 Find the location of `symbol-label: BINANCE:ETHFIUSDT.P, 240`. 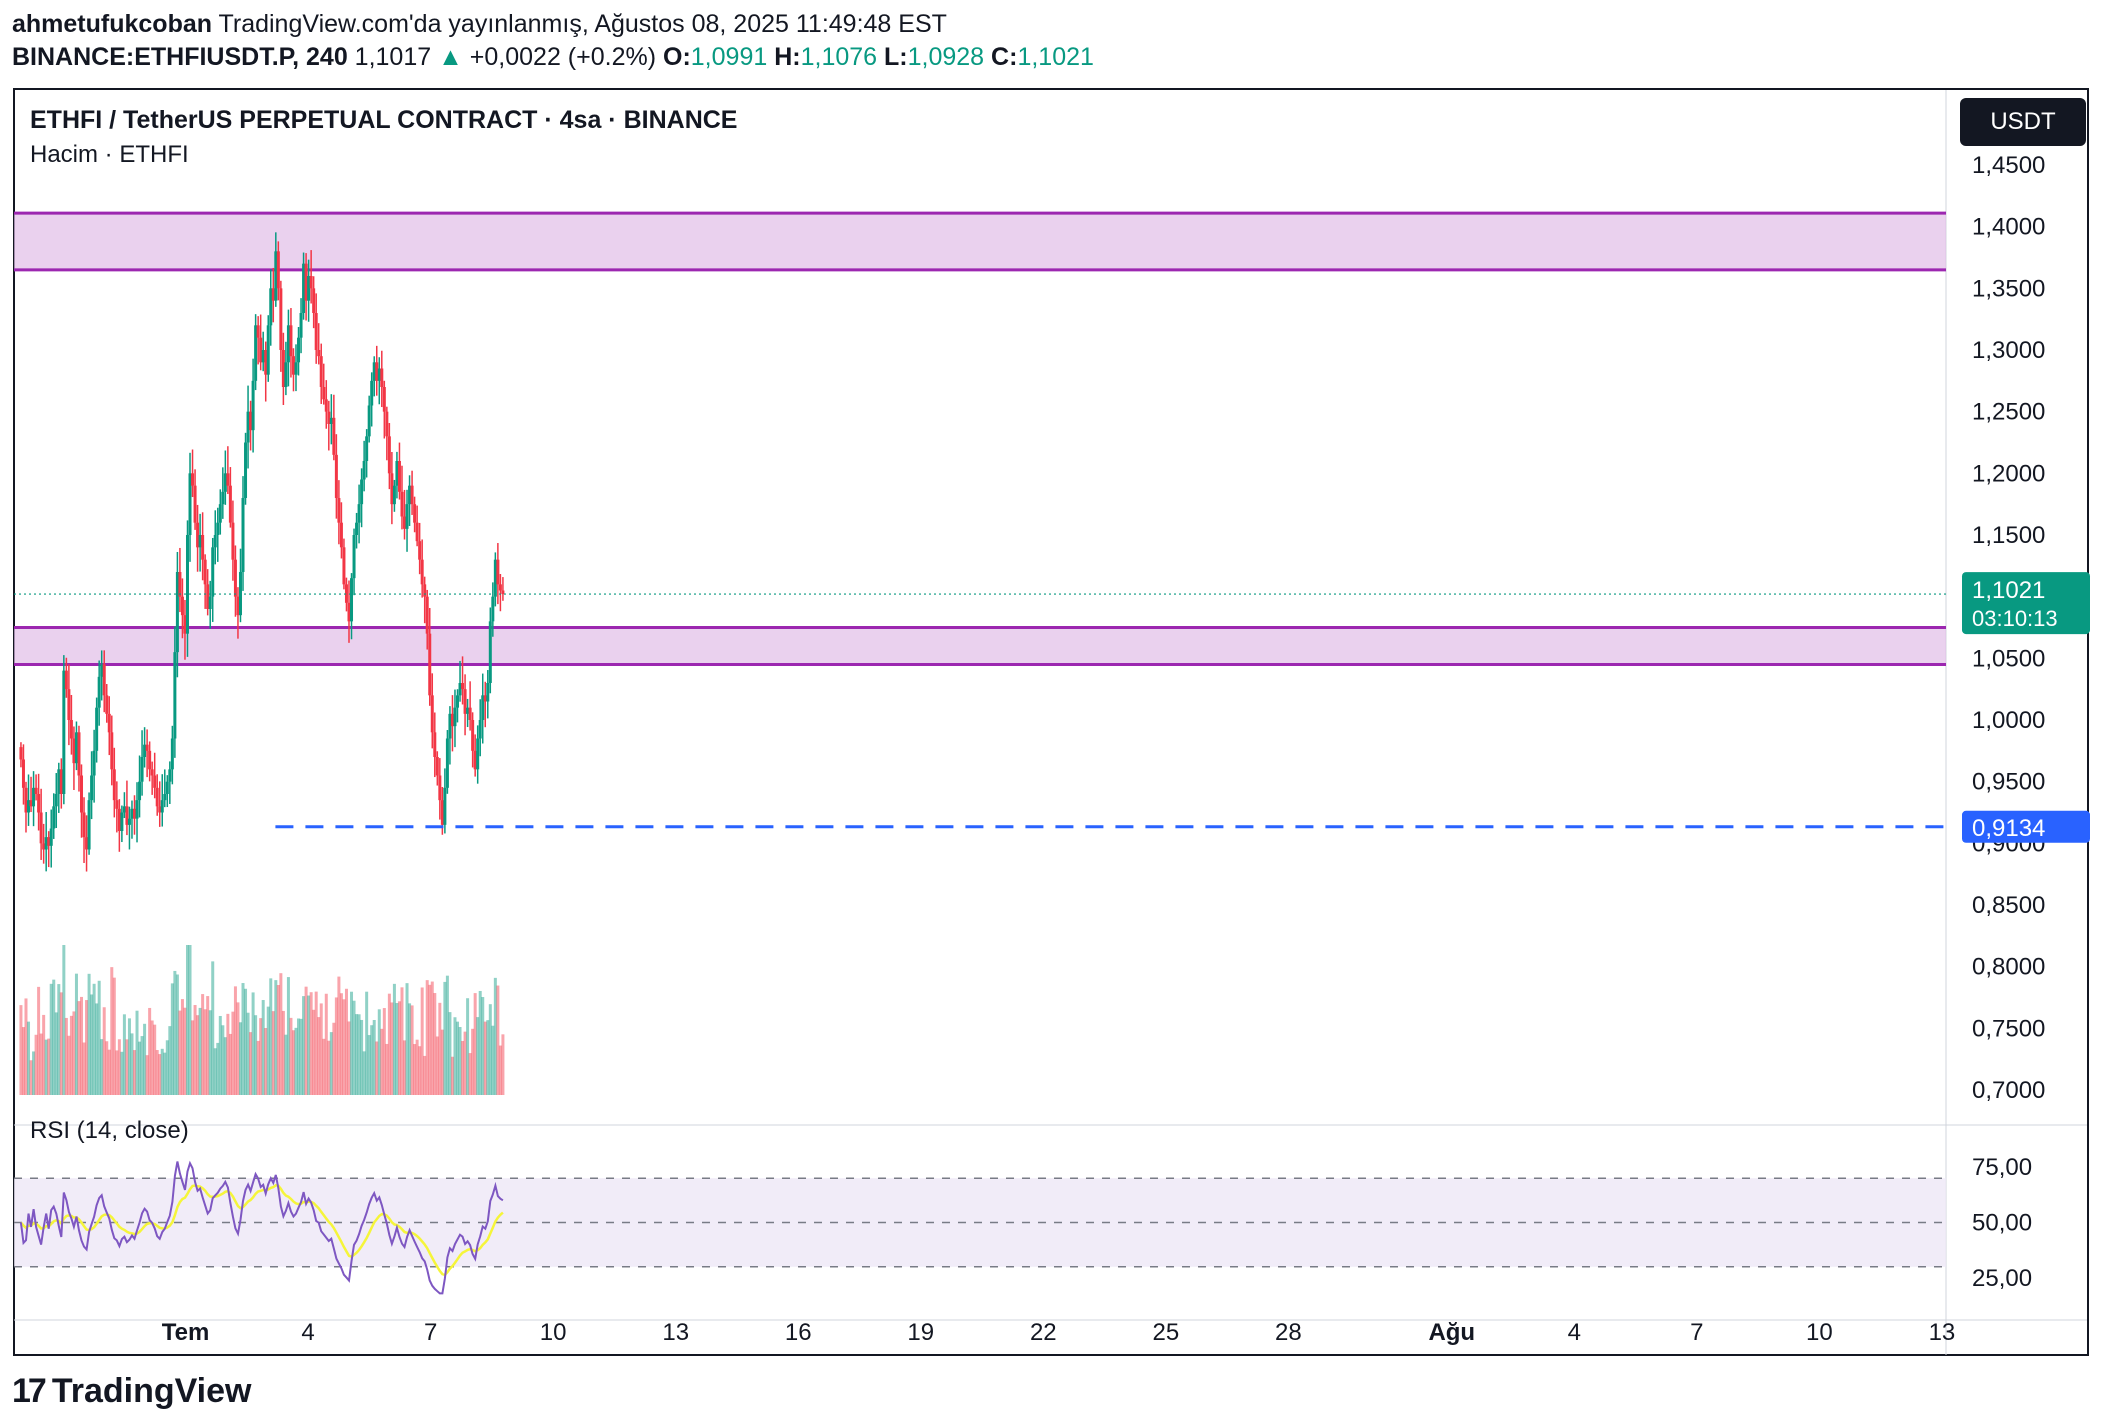

symbol-label: BINANCE:ETHFIUSDT.P, 240 is located at coordinates (180, 57).